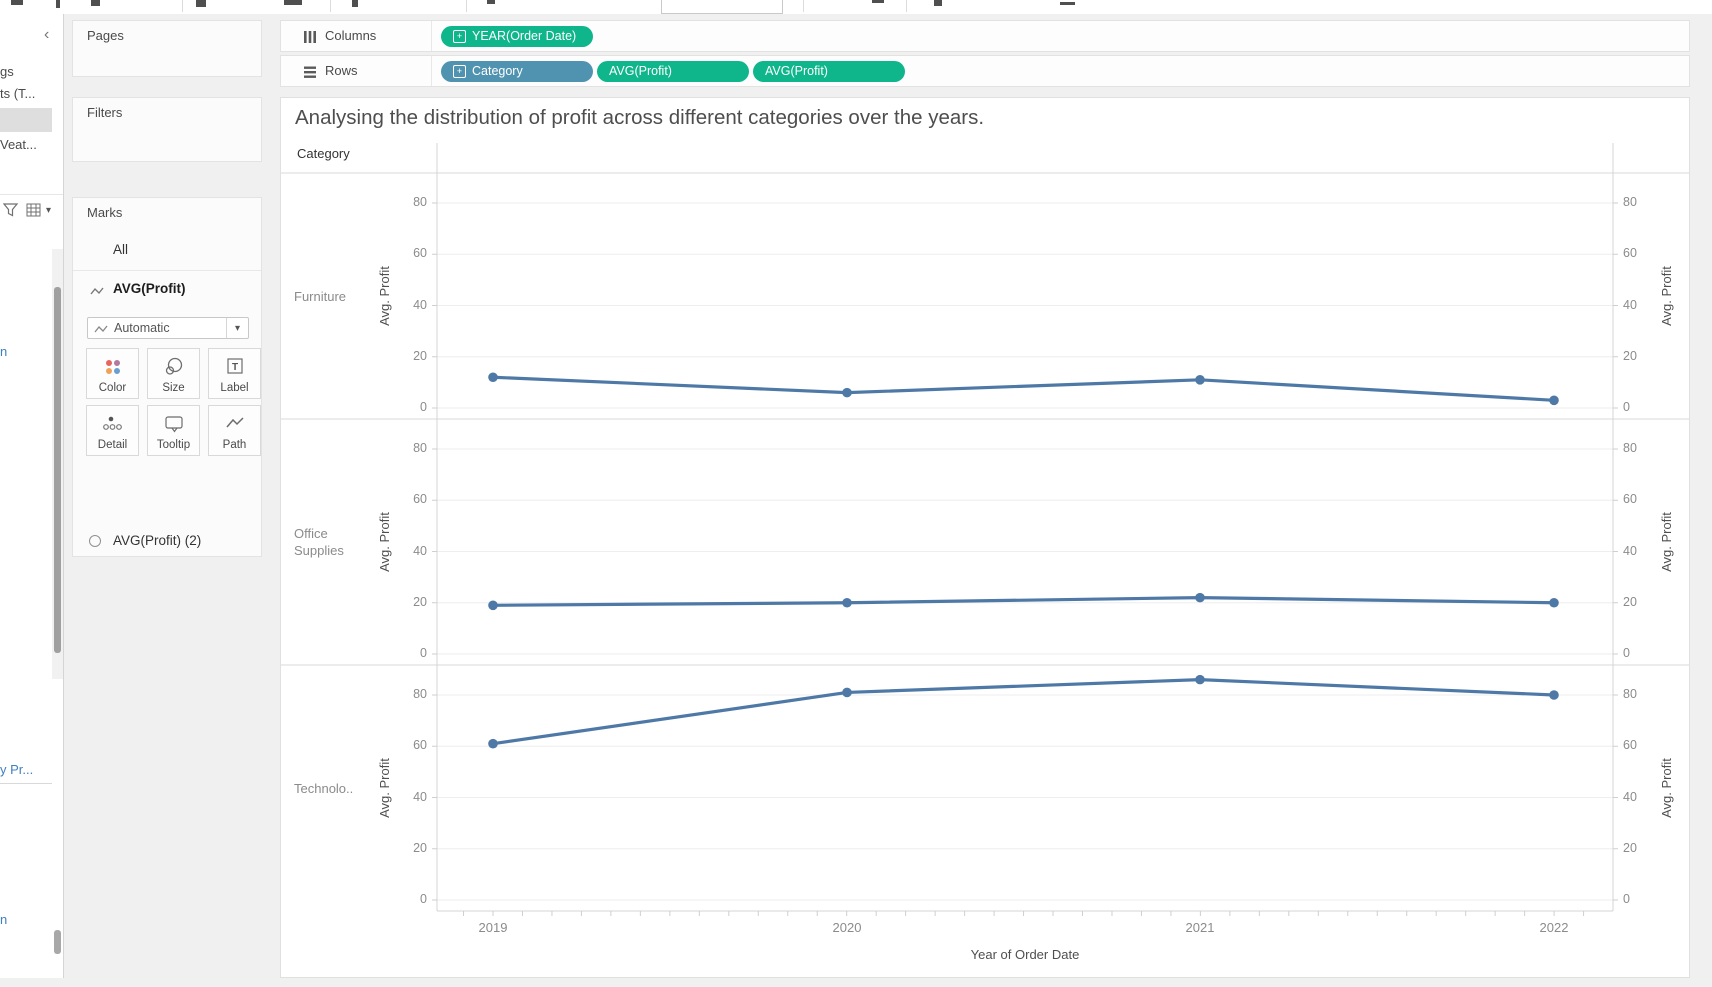 The image size is (1712, 987). What do you see at coordinates (173, 430) in the screenshot?
I see `tooltip-button: Tooltip` at bounding box center [173, 430].